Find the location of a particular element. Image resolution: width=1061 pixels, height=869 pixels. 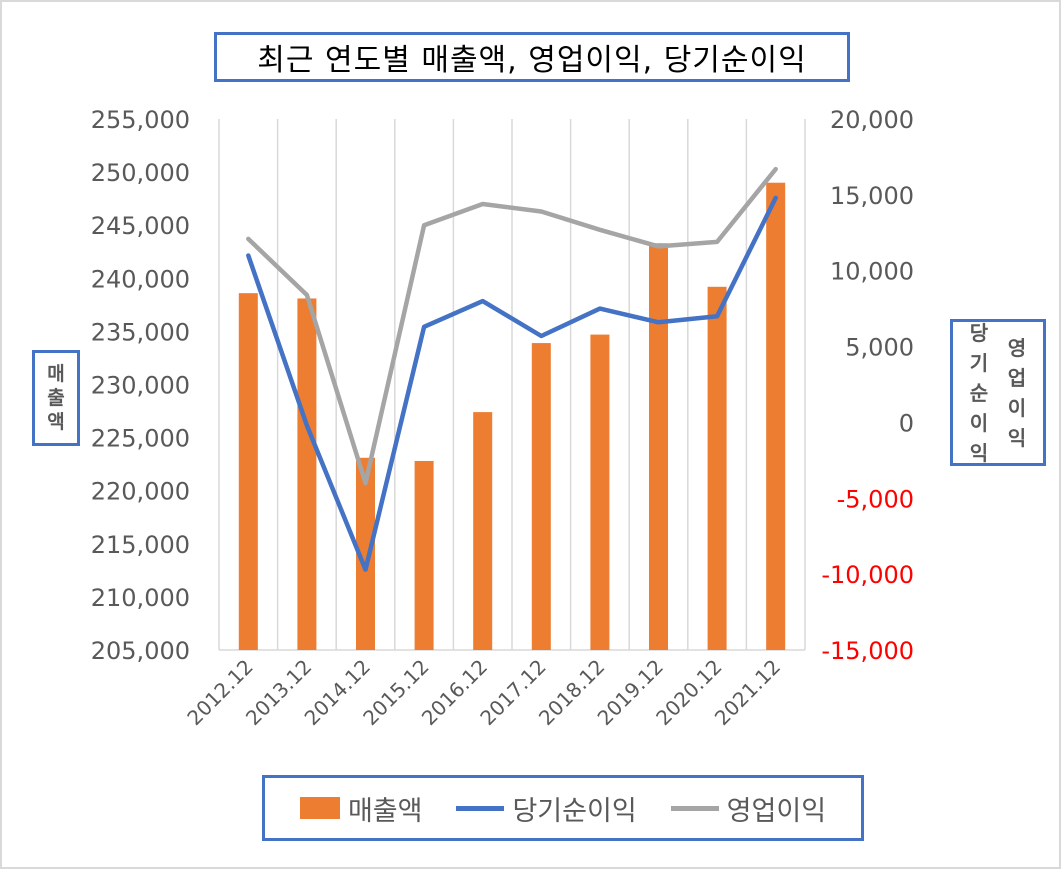

left-axis-title: 매출액 is located at coordinates (56, 398).